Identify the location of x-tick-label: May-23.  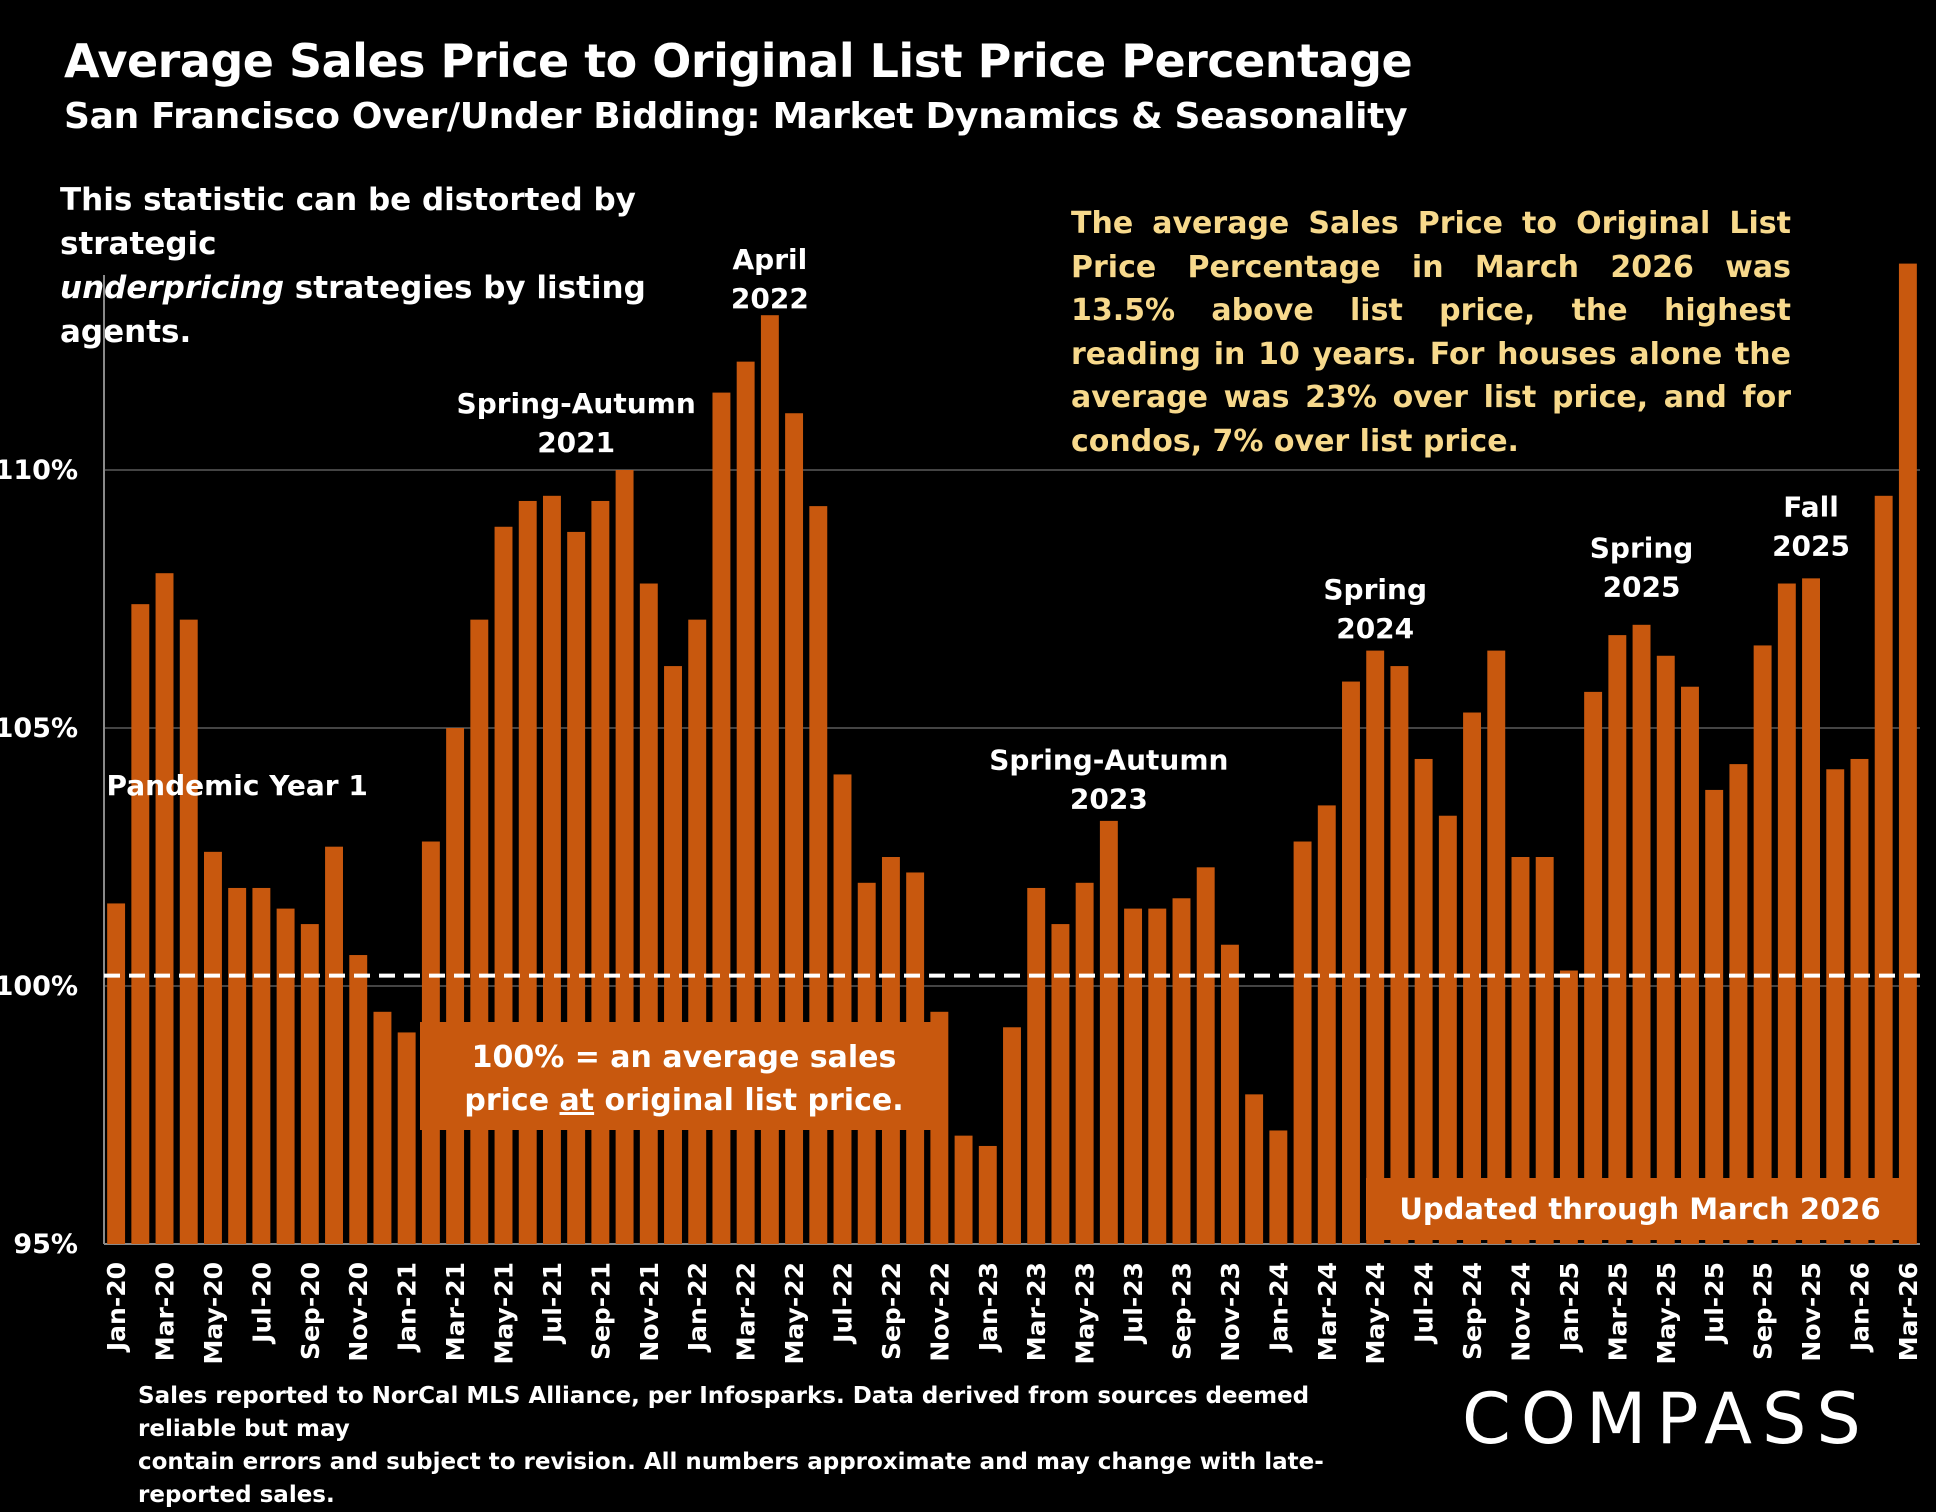
(1085, 1313).